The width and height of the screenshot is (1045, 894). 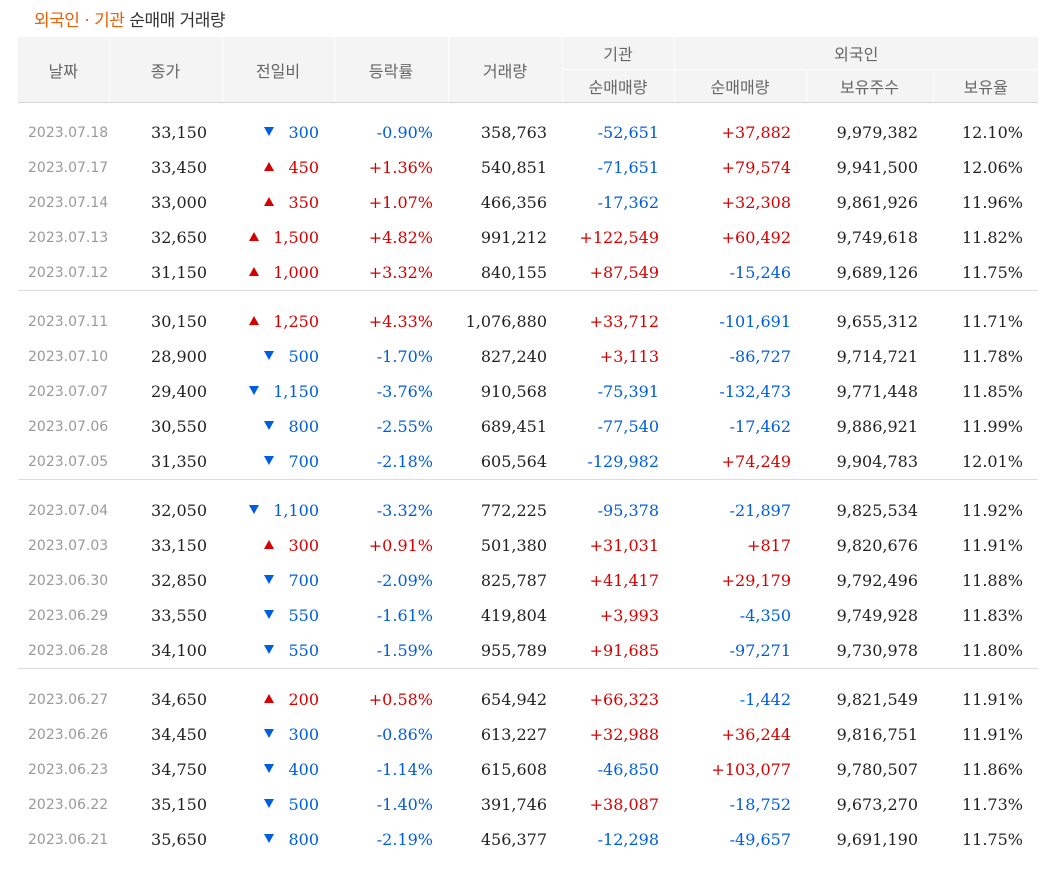 What do you see at coordinates (992, 356) in the screenshot?
I see `ratio-cell: 11.78%` at bounding box center [992, 356].